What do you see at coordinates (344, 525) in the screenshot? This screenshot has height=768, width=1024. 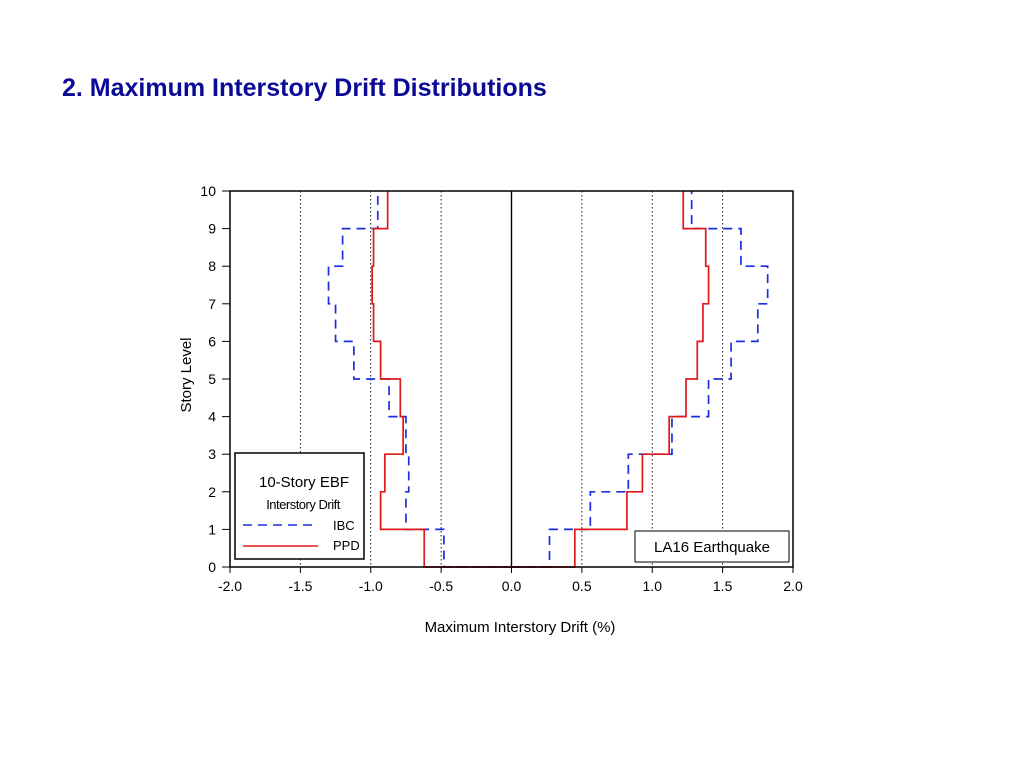 I see `legend-ibc-label: IBC` at bounding box center [344, 525].